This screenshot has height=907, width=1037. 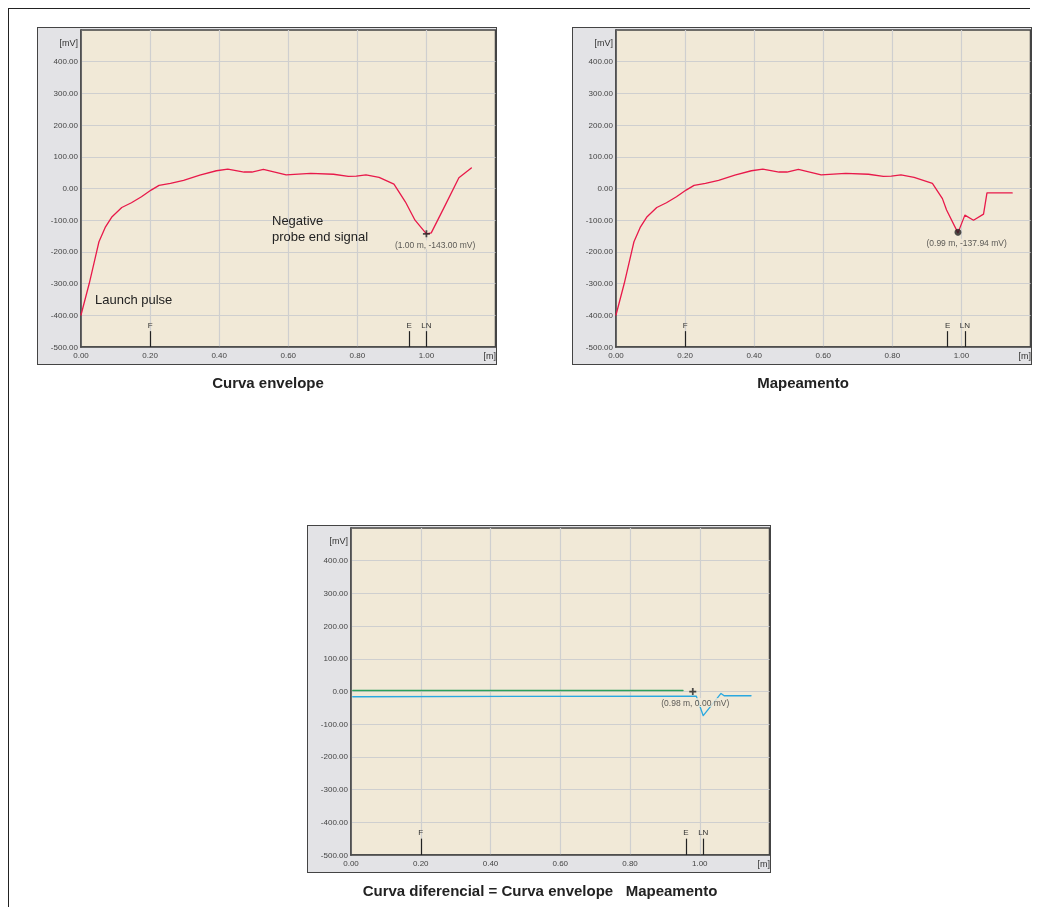 I want to click on data-label: (0.98 m, 0.00 mV), so click(x=695, y=702).